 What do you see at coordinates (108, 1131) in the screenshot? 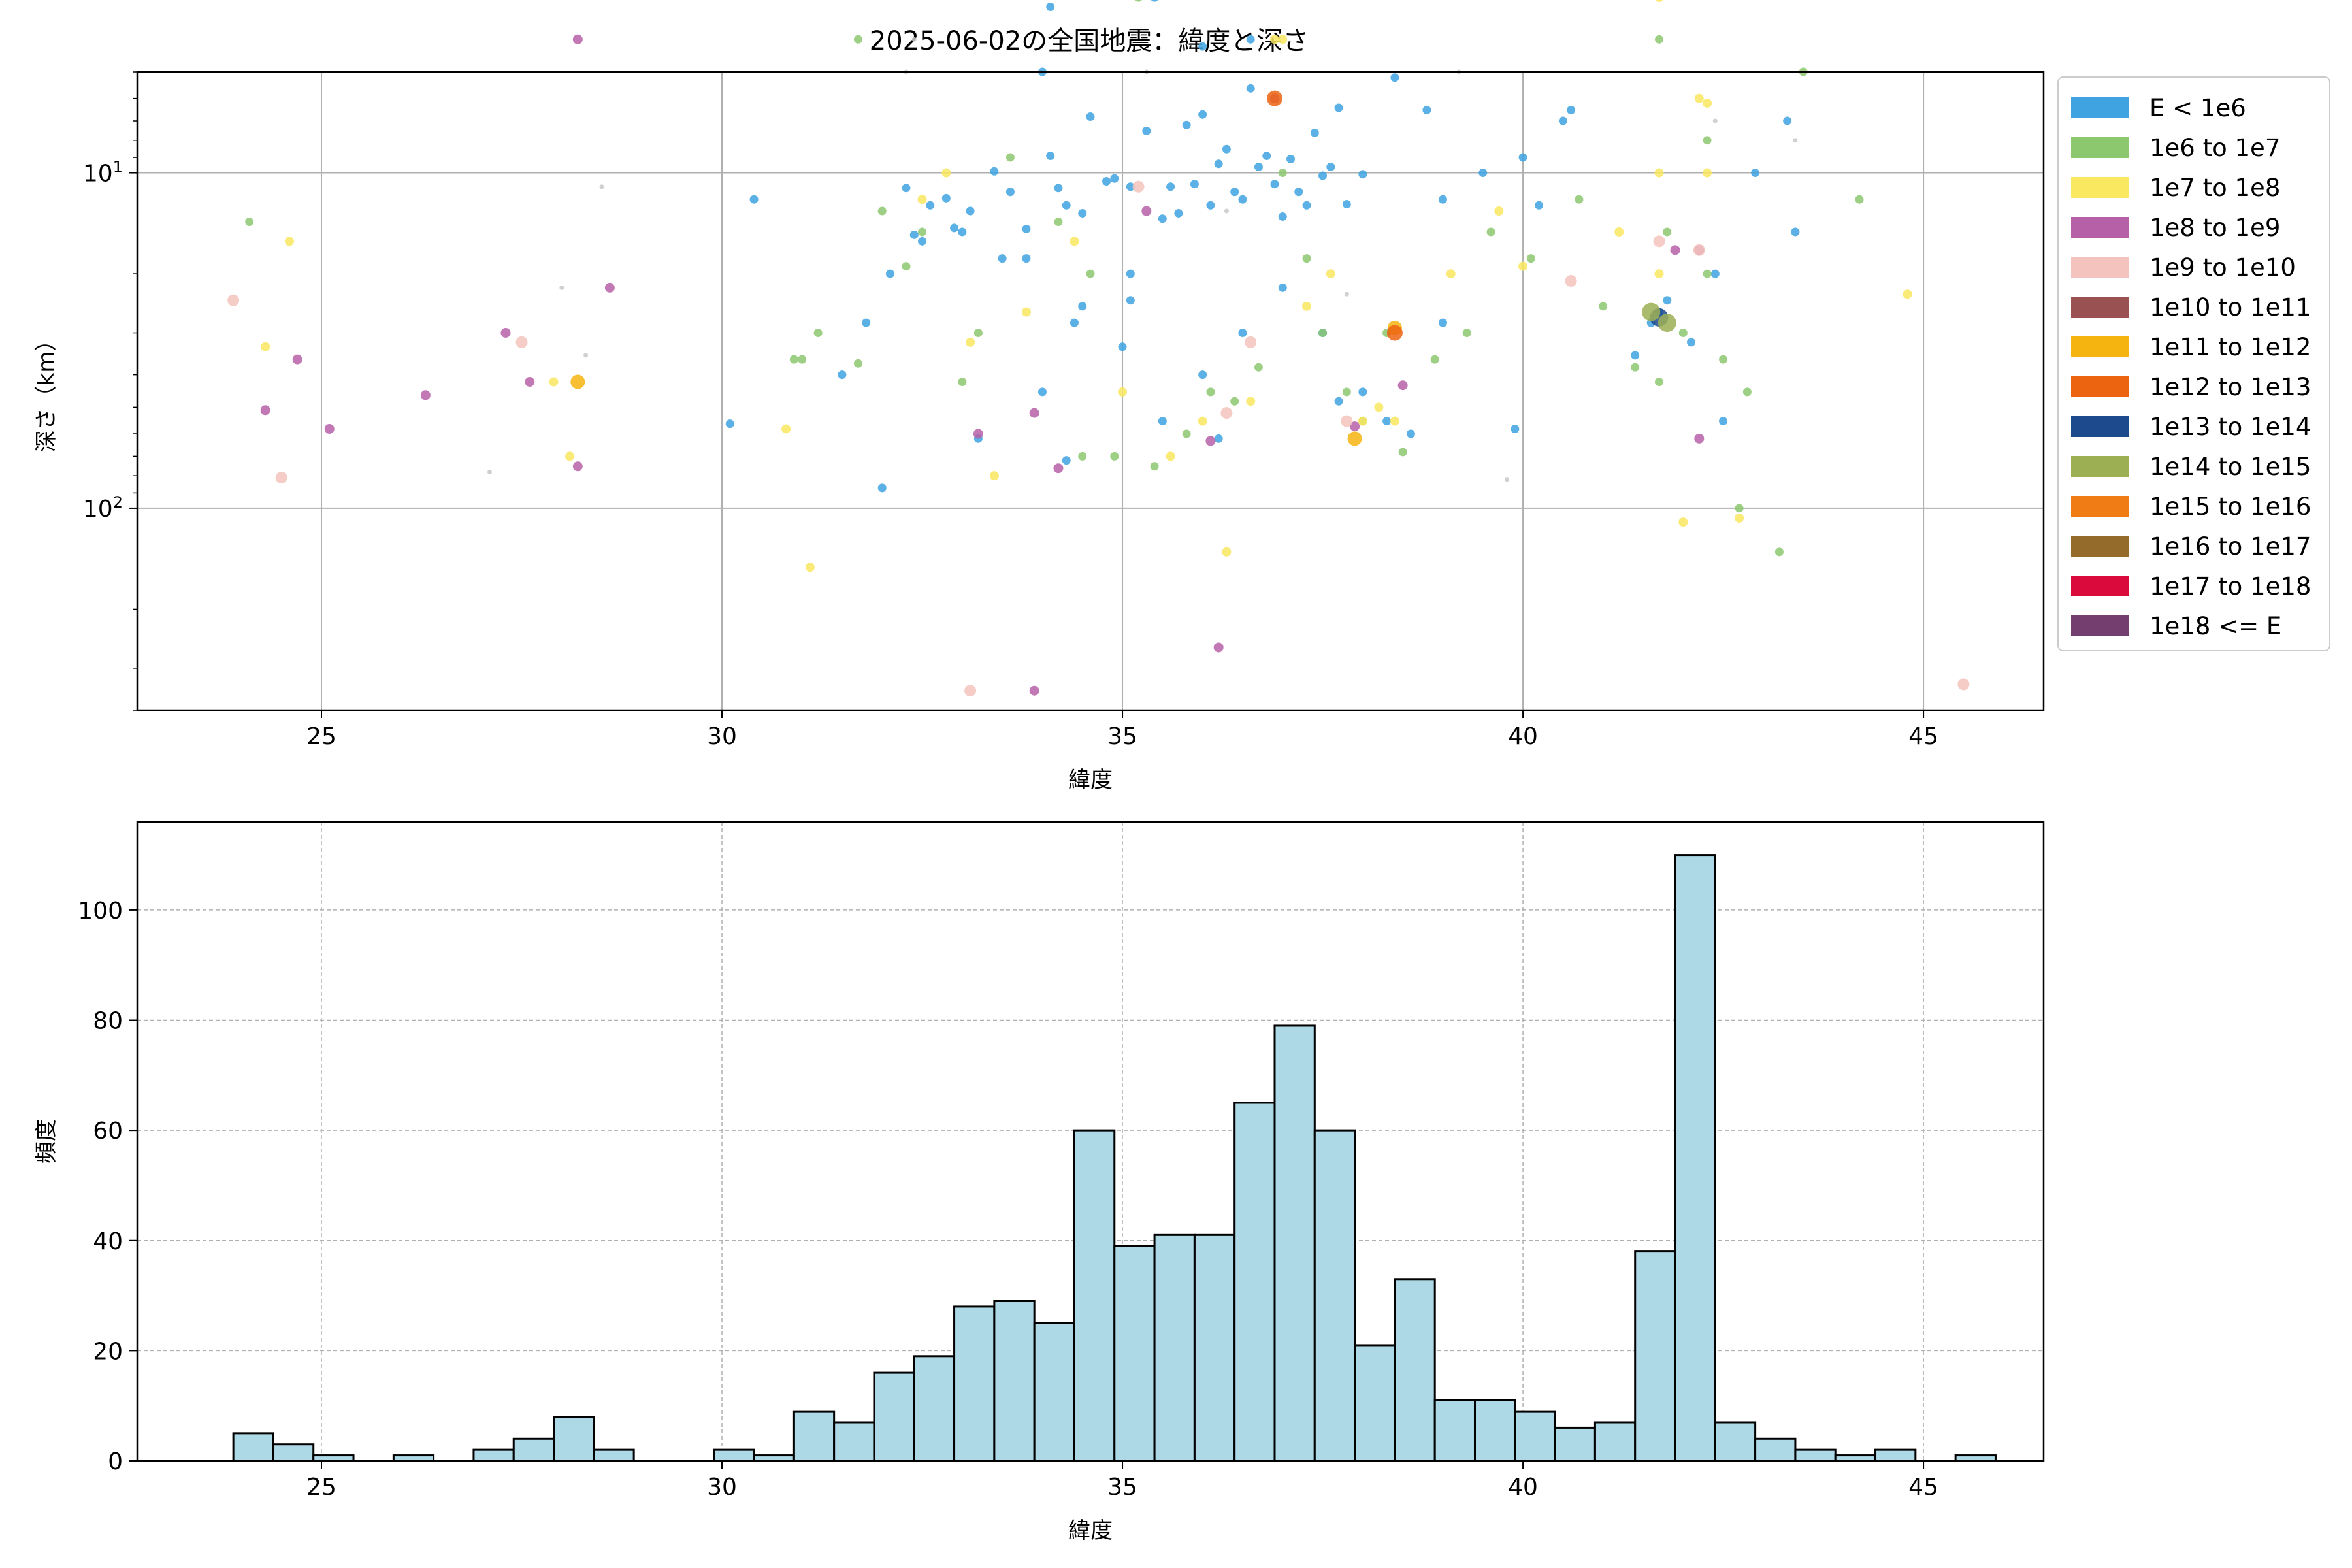
I see `histogram-y-tick-label: 60` at bounding box center [108, 1131].